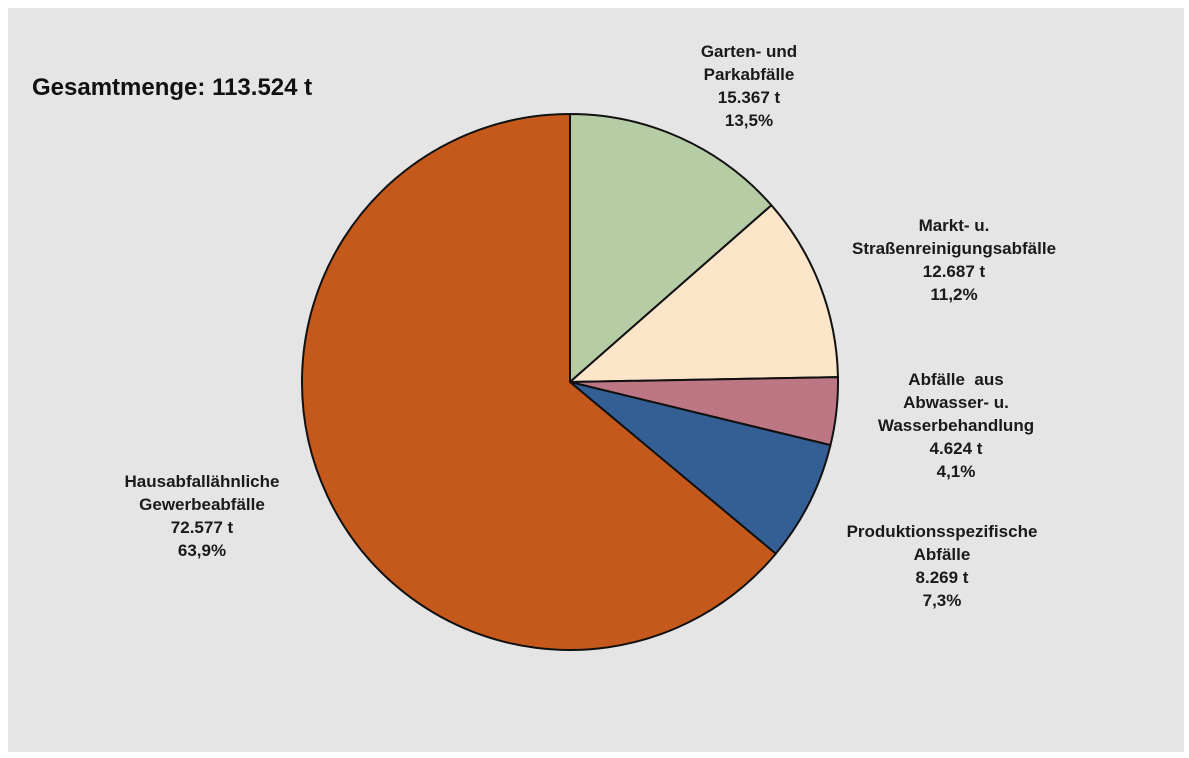 The image size is (1189, 758). What do you see at coordinates (202, 504) in the screenshot?
I see `slice-name-line: Gewerbeabfälle` at bounding box center [202, 504].